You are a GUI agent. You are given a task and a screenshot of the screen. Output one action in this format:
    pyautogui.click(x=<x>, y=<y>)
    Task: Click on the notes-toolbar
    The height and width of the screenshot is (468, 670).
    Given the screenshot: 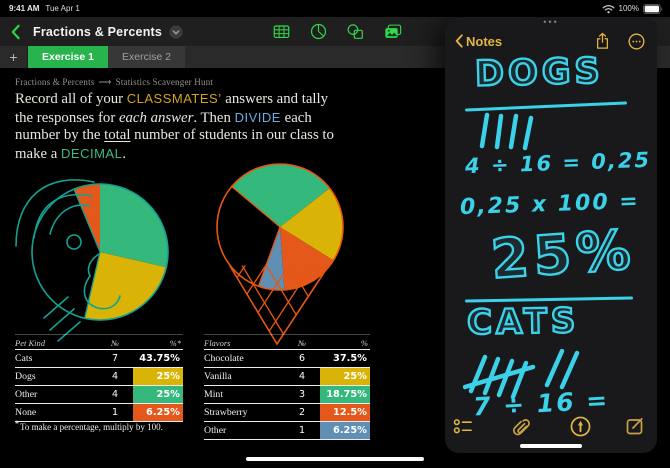 What is the action you would take?
    pyautogui.click(x=551, y=429)
    